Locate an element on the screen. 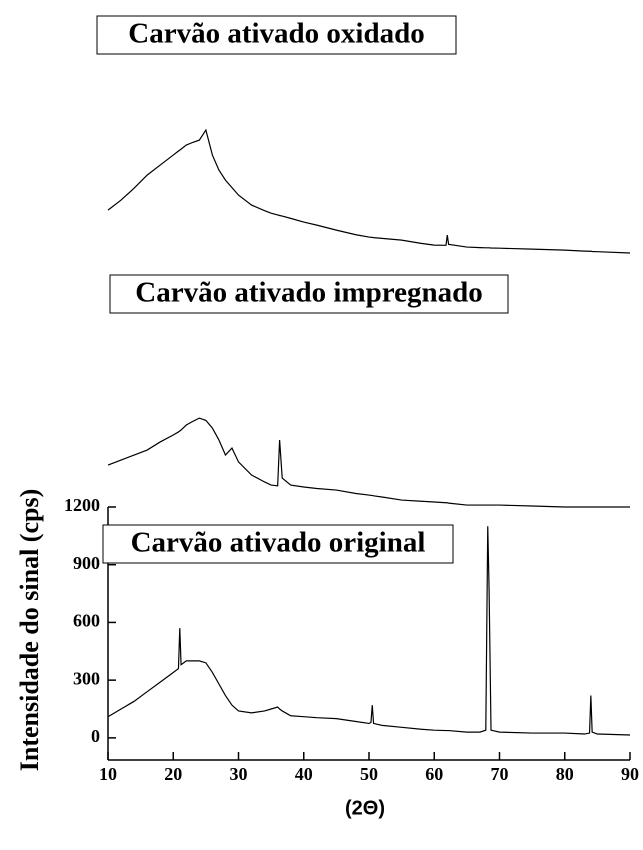  series-label: Carvão ativado oxidado is located at coordinates (276, 34).